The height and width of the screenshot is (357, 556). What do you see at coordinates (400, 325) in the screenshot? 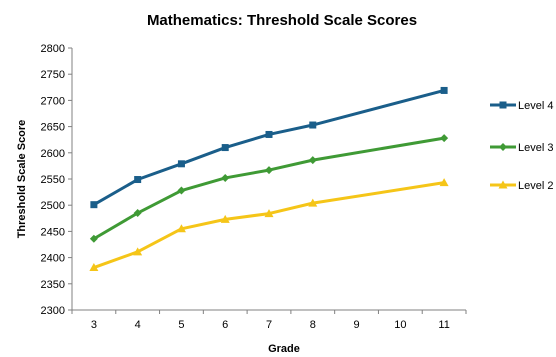
I see `x-tick-label: 10` at bounding box center [400, 325].